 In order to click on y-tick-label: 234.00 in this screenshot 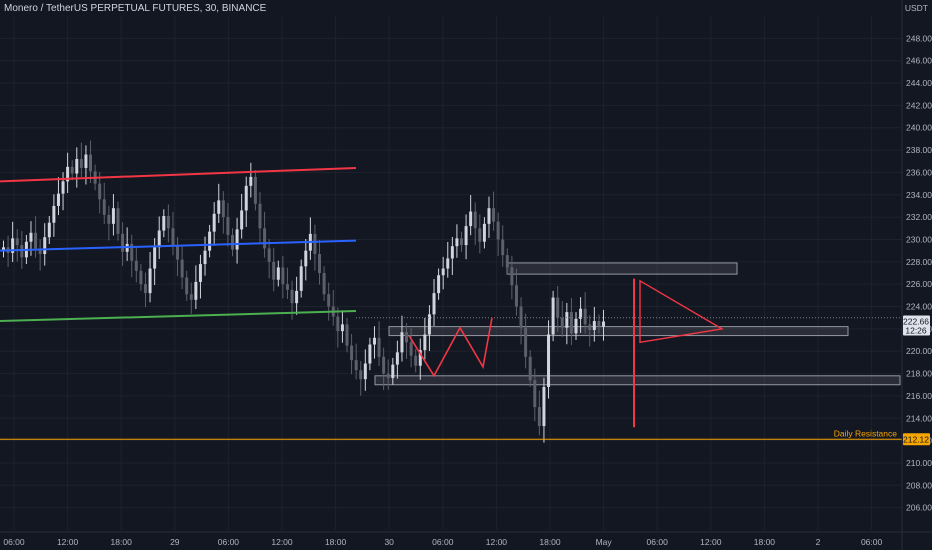, I will do `click(919, 195)`.